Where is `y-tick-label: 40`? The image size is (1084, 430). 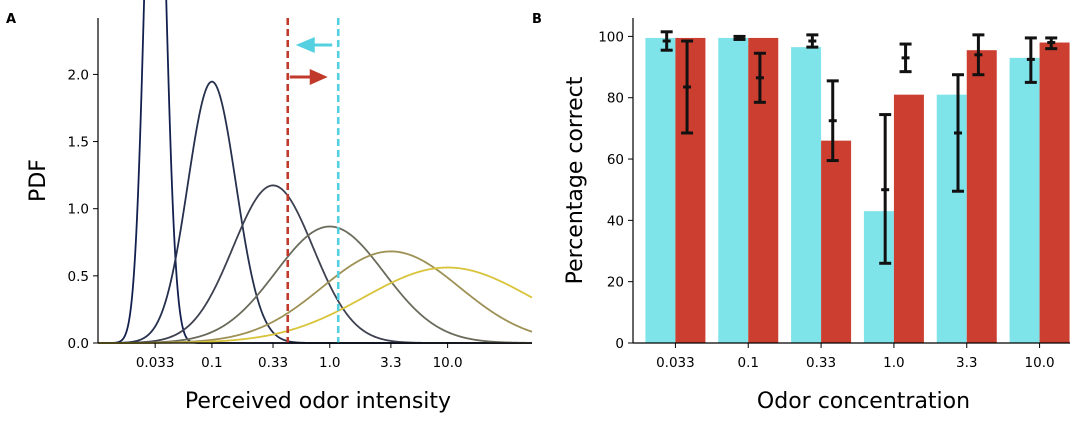 y-tick-label: 40 is located at coordinates (615, 221).